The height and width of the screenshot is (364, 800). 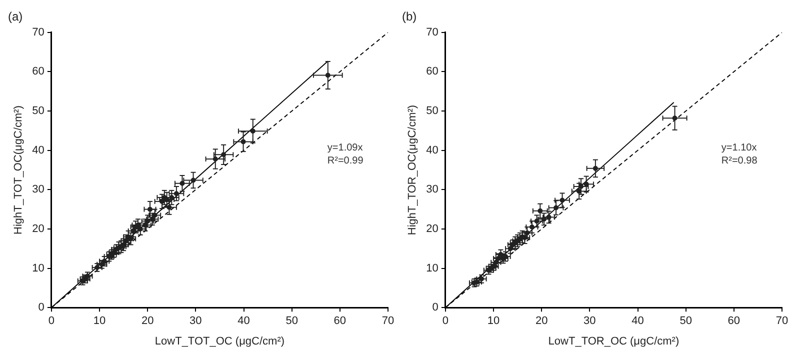 I want to click on y-axis-title: HighT_TOR_OC(μgC/cm²), so click(x=412, y=170).